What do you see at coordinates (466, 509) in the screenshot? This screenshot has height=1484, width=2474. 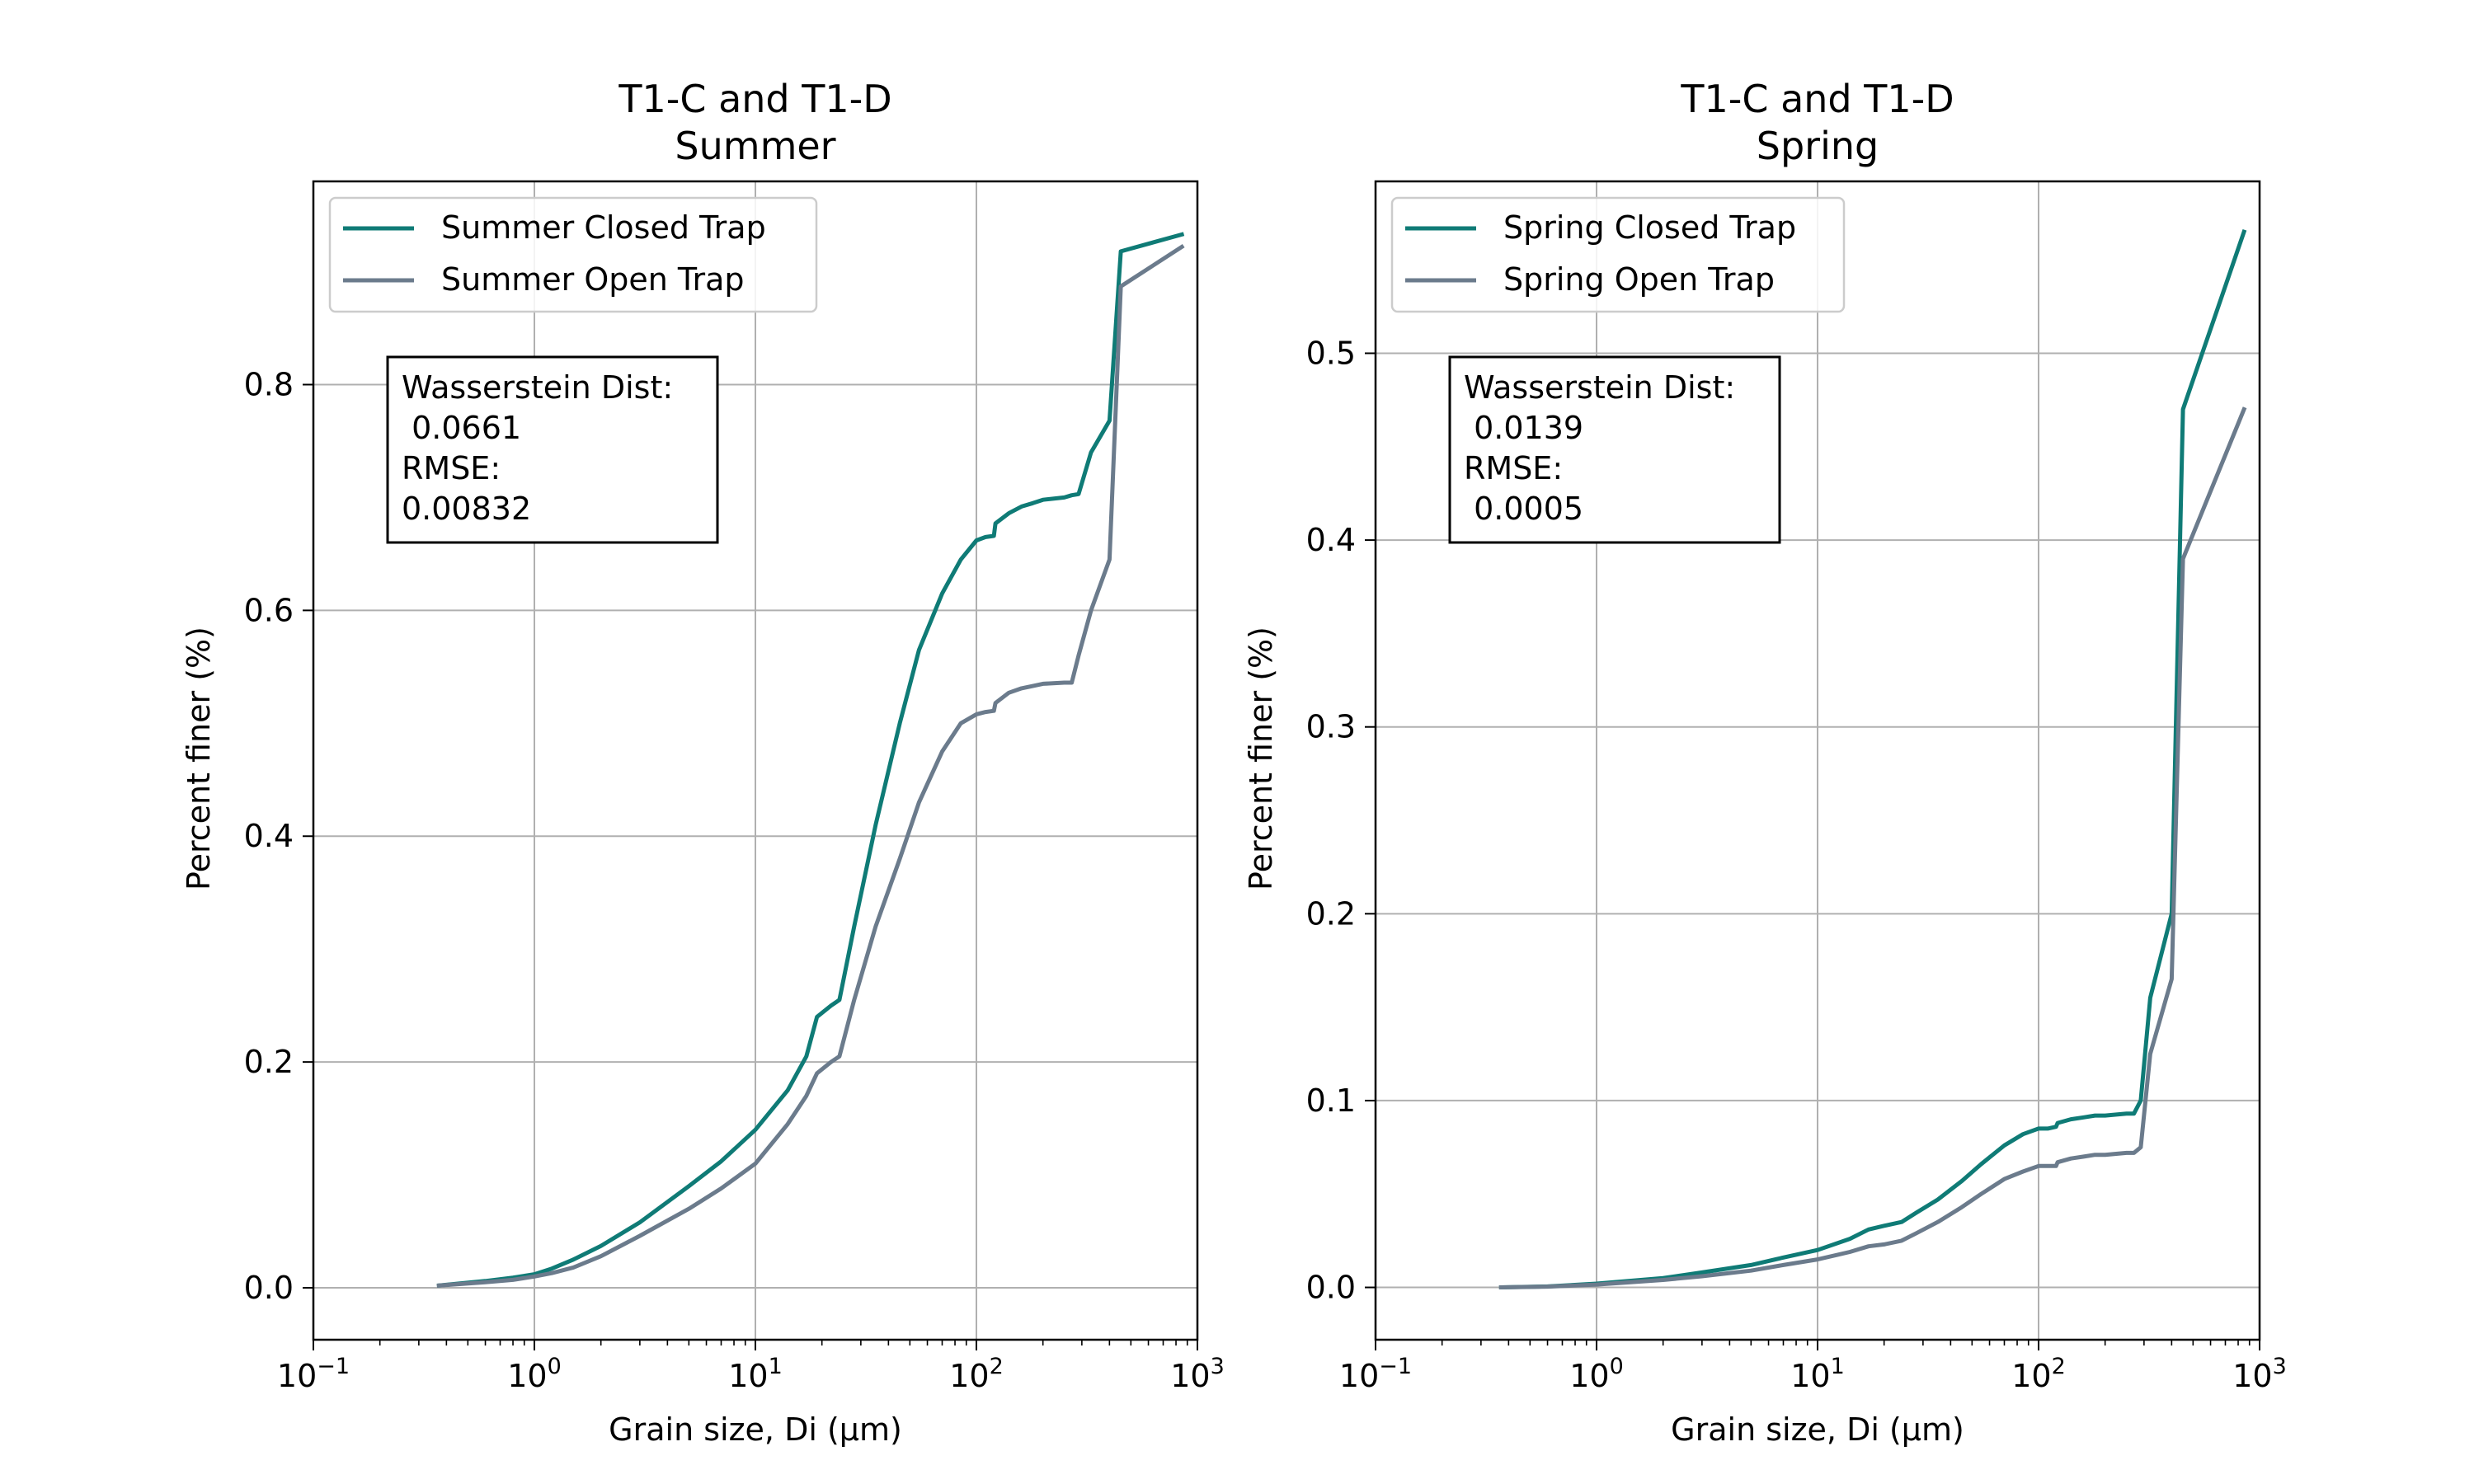 I see `annotation-line-4: 0.00832` at bounding box center [466, 509].